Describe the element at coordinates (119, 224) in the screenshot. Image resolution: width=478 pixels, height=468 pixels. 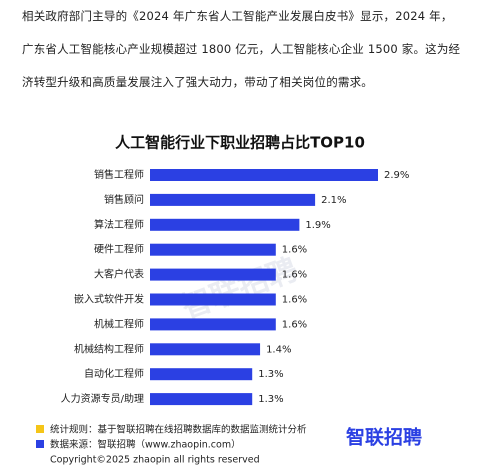
I see `category-label: 算法工程师` at that location.